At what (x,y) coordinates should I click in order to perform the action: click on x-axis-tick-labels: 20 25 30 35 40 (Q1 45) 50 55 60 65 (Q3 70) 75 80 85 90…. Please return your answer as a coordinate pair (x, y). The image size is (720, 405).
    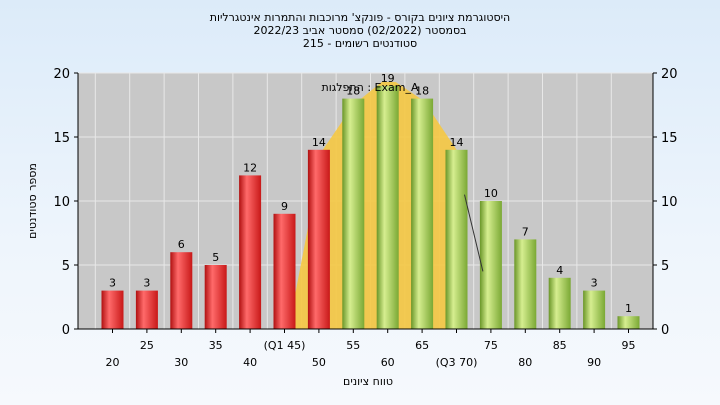
    Looking at the image, I should click on (371, 349).